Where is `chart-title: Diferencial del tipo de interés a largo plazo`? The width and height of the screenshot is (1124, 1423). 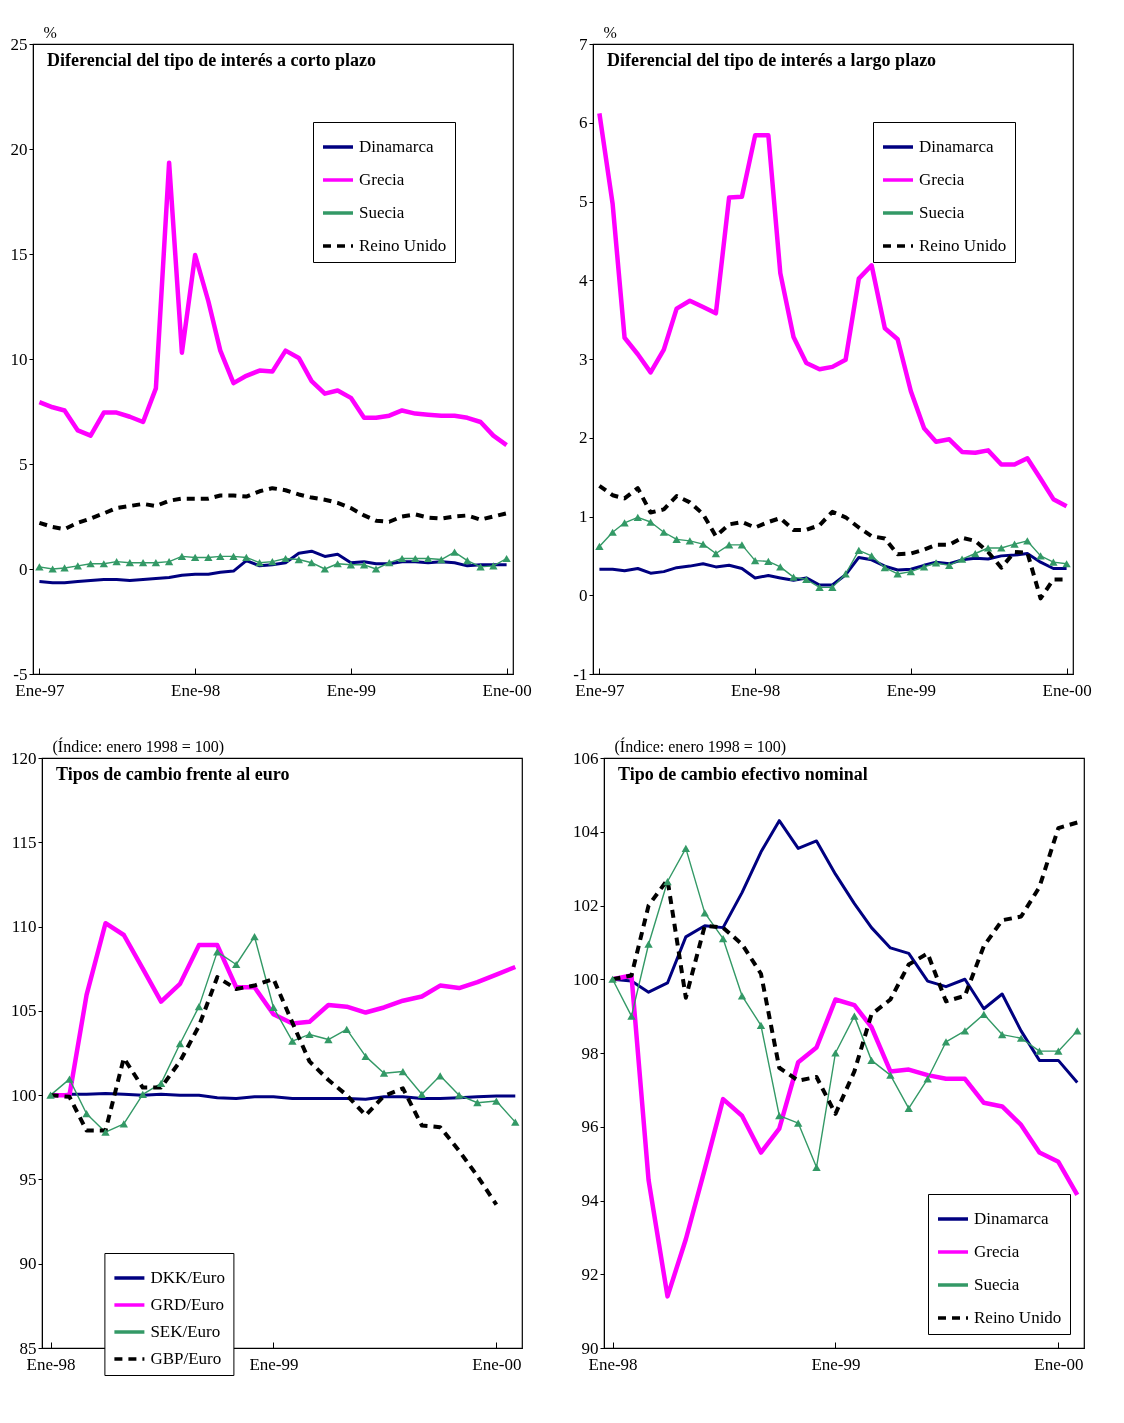
chart-title: Diferencial del tipo de interés a largo plazo is located at coordinates (772, 60).